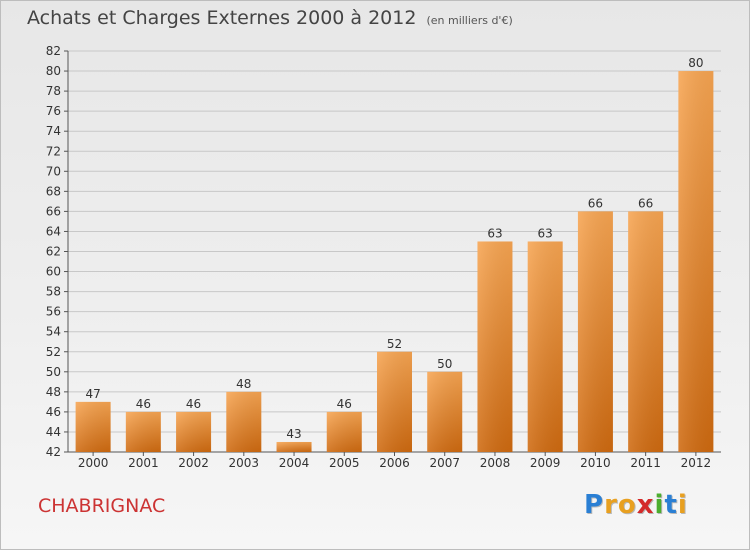 The width and height of the screenshot is (750, 551). What do you see at coordinates (53, 131) in the screenshot?
I see `y-tick-label: 74` at bounding box center [53, 131].